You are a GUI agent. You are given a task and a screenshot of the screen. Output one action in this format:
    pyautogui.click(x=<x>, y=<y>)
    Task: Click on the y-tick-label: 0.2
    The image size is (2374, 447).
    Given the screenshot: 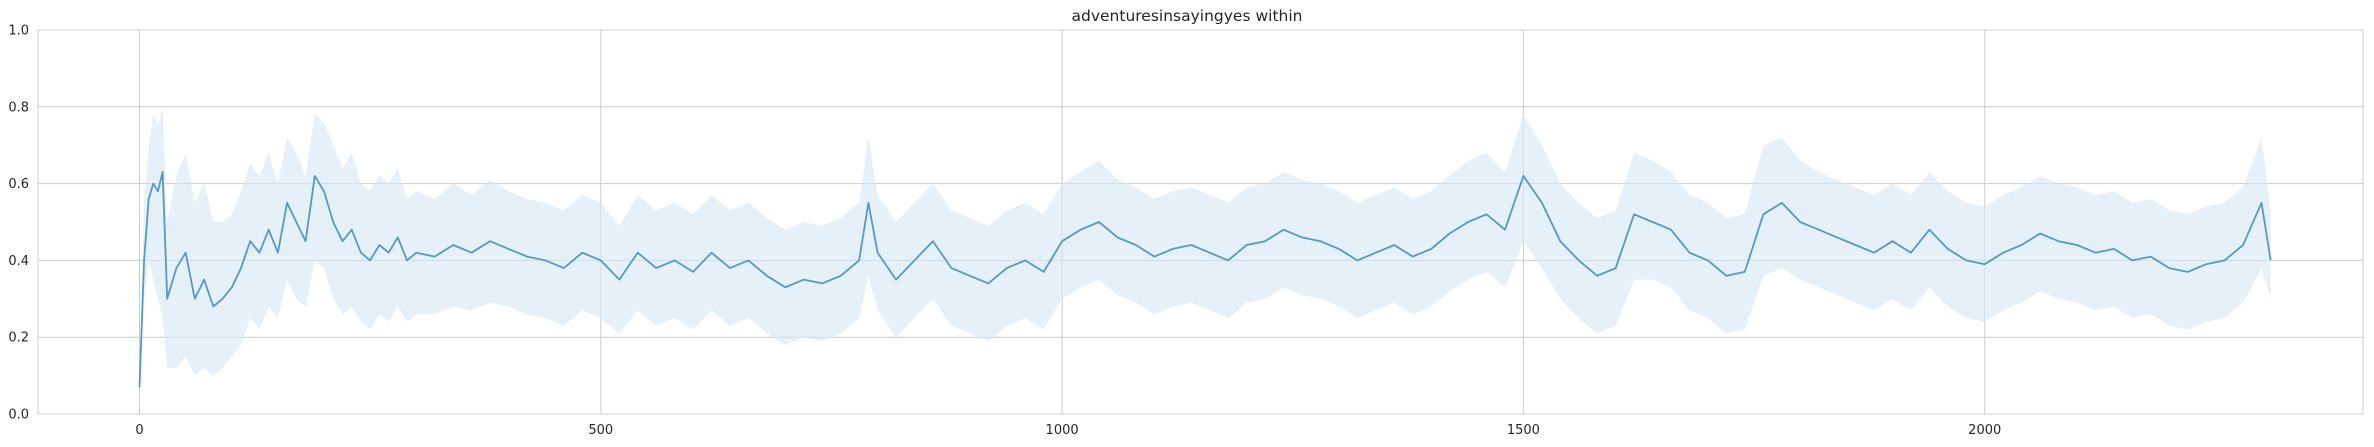 What is the action you would take?
    pyautogui.click(x=18, y=338)
    